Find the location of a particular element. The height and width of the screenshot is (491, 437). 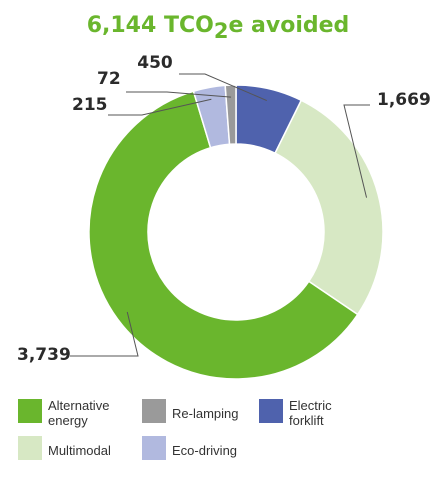

value-label-eco-driving: 215 is located at coordinates (90, 105).